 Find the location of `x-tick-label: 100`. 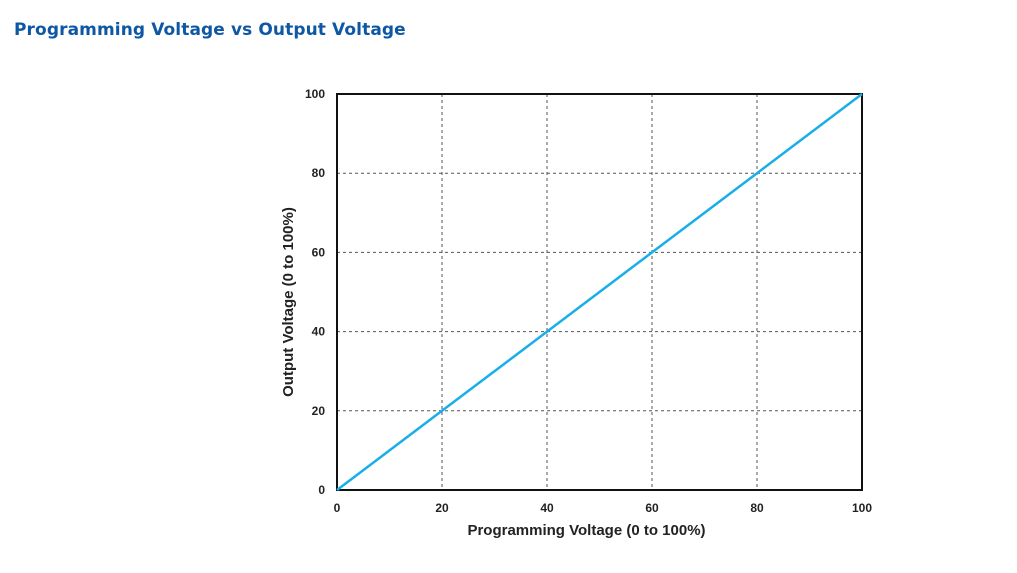

x-tick-label: 100 is located at coordinates (862, 508).